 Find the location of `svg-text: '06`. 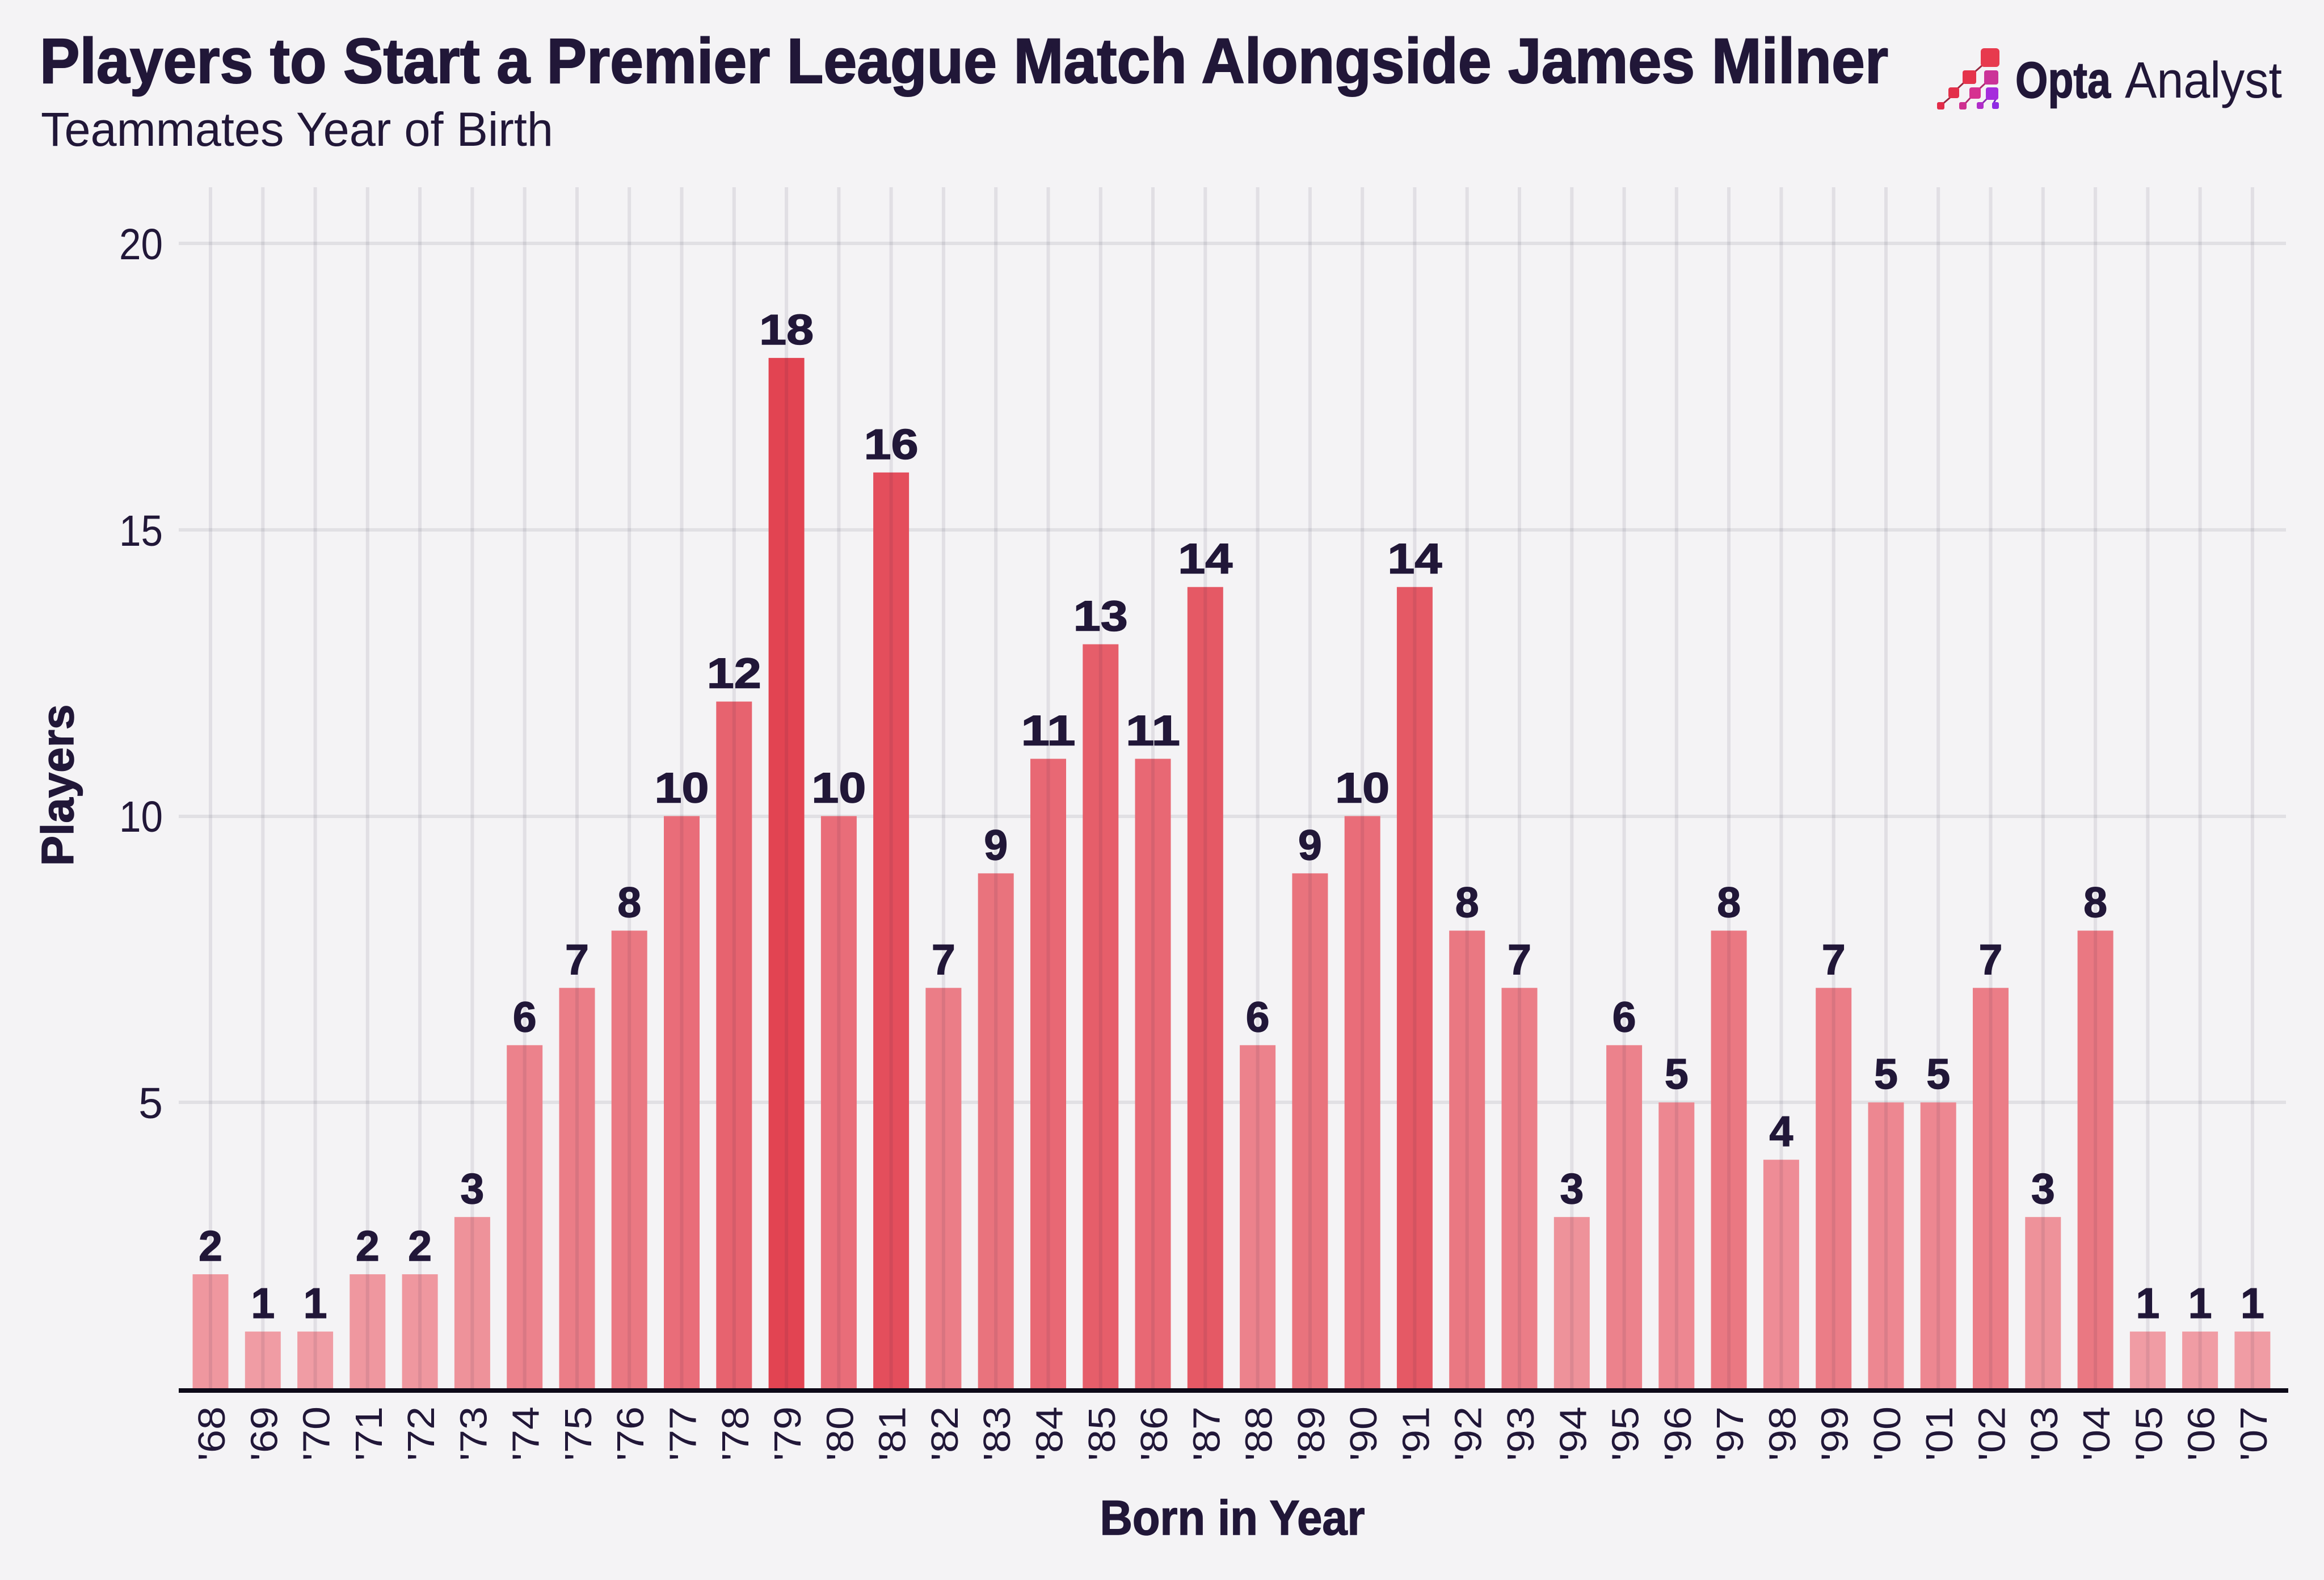

svg-text: '06 is located at coordinates (2201, 1433).